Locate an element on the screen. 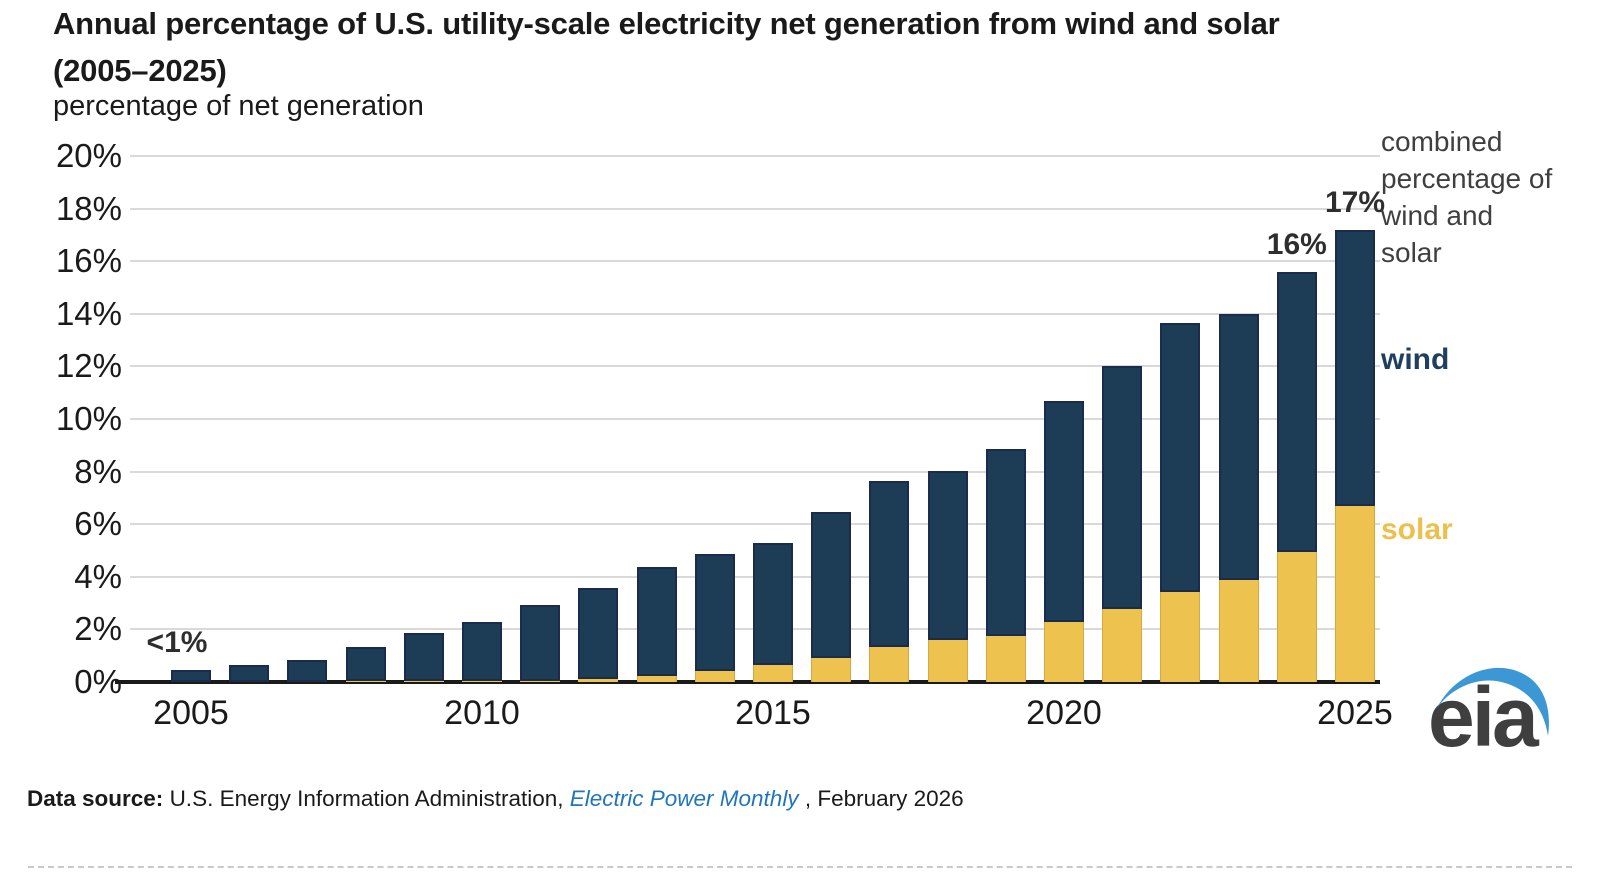 The width and height of the screenshot is (1600, 890). bar-solar-2022 is located at coordinates (1180, 637).